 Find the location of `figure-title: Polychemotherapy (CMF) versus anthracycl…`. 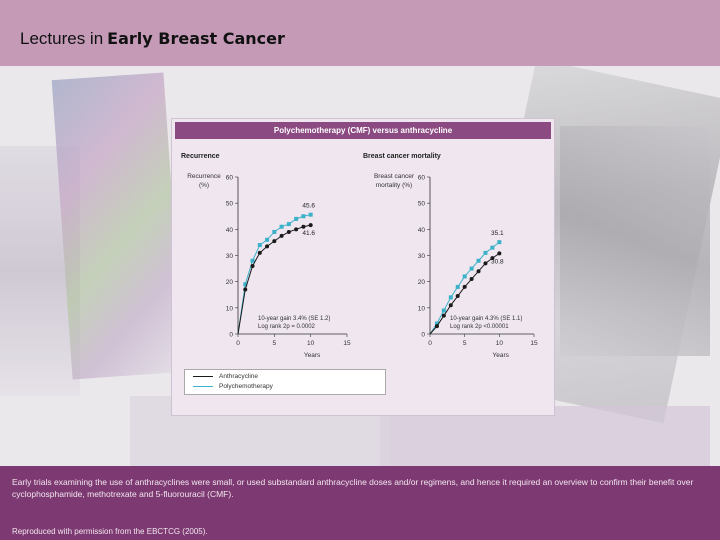

figure-title: Polychemotherapy (CMF) versus anthracycl… is located at coordinates (363, 130).